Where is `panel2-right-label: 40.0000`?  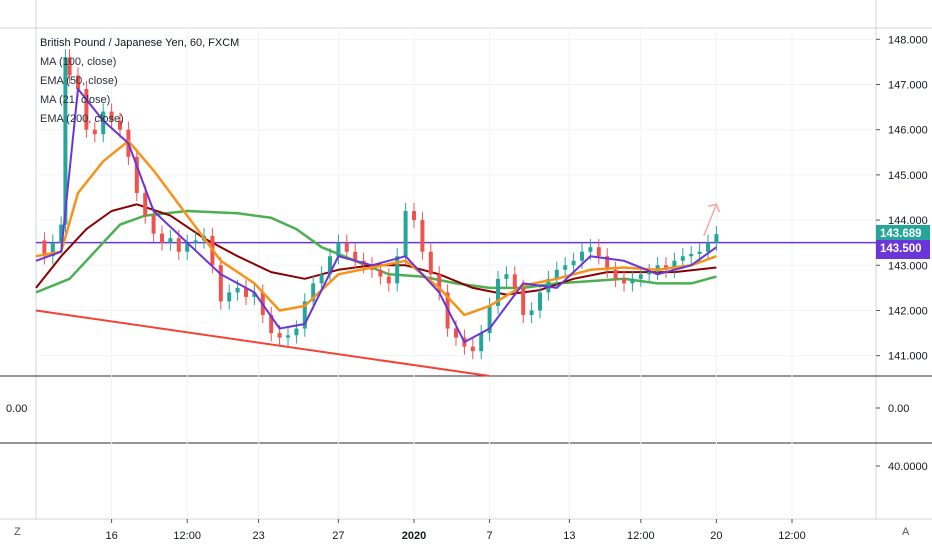 panel2-right-label: 40.0000 is located at coordinates (908, 467).